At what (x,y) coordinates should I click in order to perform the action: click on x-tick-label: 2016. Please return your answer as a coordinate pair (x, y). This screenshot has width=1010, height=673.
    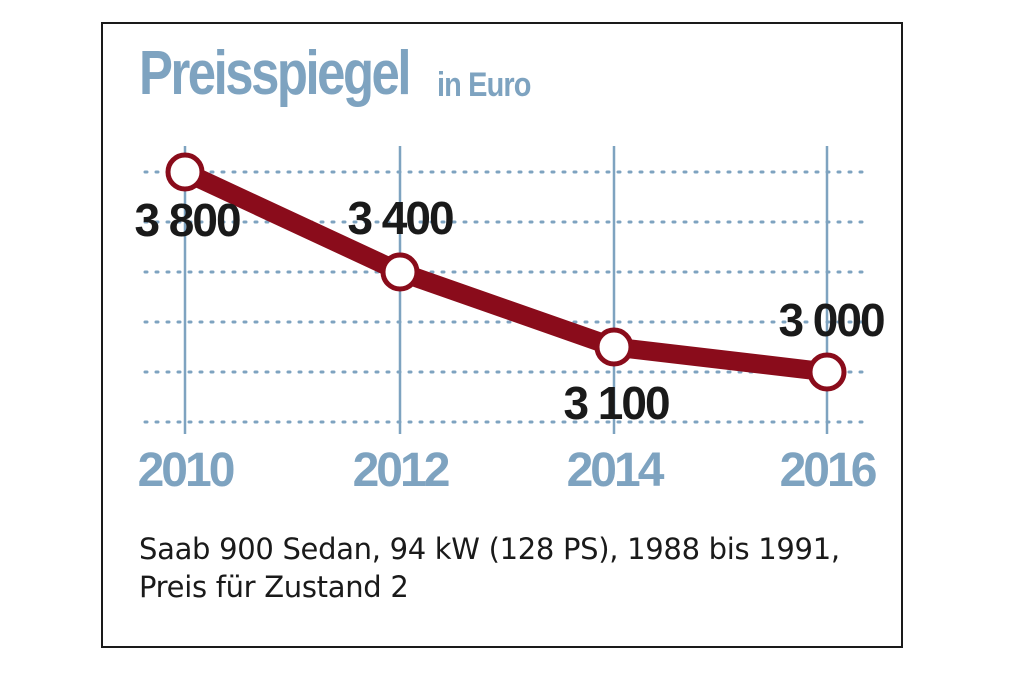
    Looking at the image, I should click on (828, 470).